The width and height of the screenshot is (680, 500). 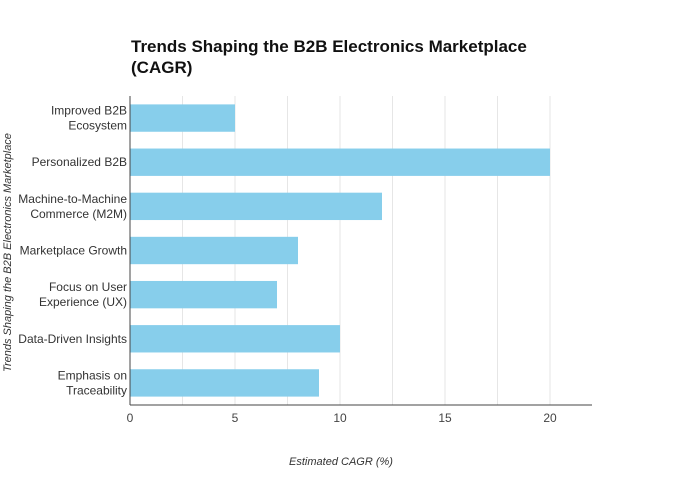 I want to click on category-label: Marketplace Growth, so click(x=73, y=251).